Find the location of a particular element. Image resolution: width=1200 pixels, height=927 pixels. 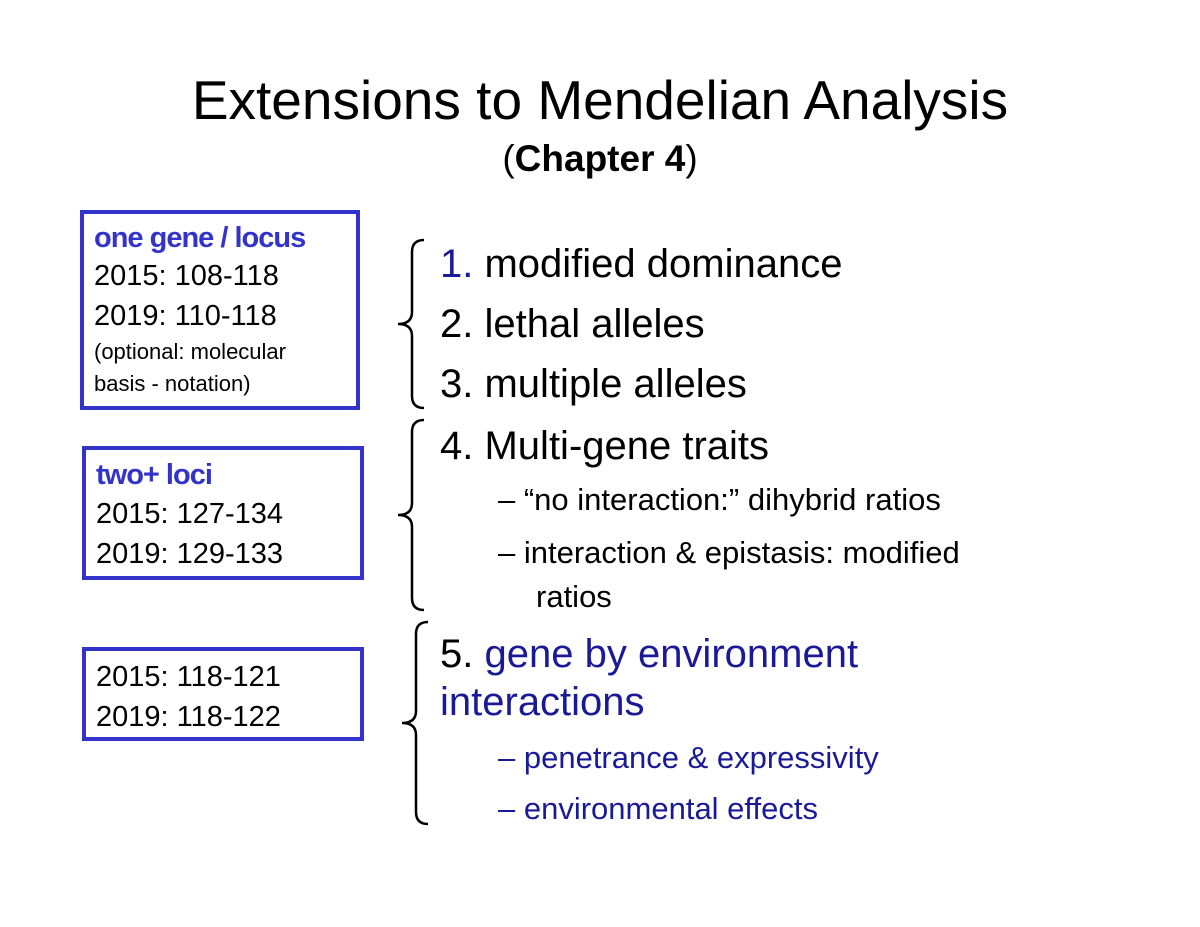

page-range-2015: 2015: 118-121 is located at coordinates (188, 677).